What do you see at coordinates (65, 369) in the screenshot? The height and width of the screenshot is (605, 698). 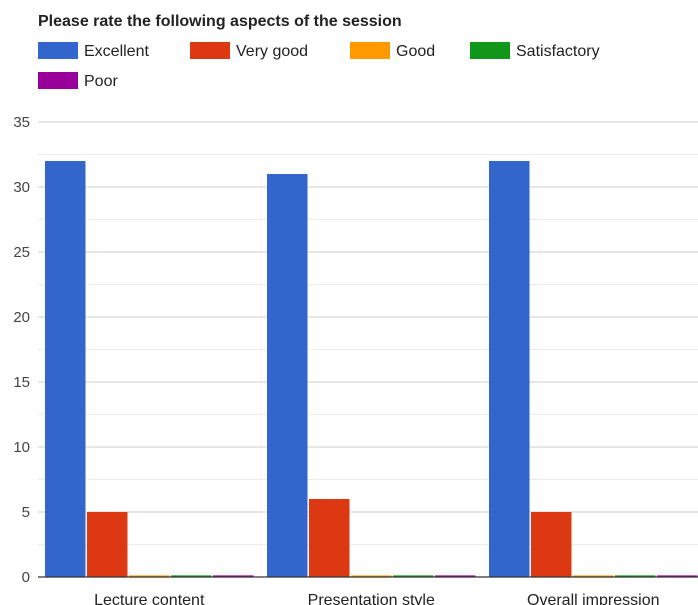 I see `bar-lecture-content-excellent` at bounding box center [65, 369].